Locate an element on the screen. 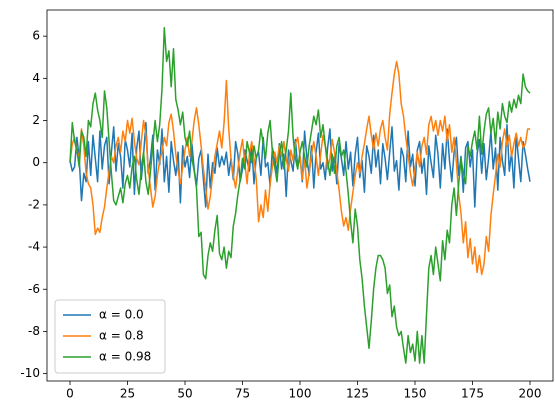 The height and width of the screenshot is (413, 555). legend-box is located at coordinates (110, 336).